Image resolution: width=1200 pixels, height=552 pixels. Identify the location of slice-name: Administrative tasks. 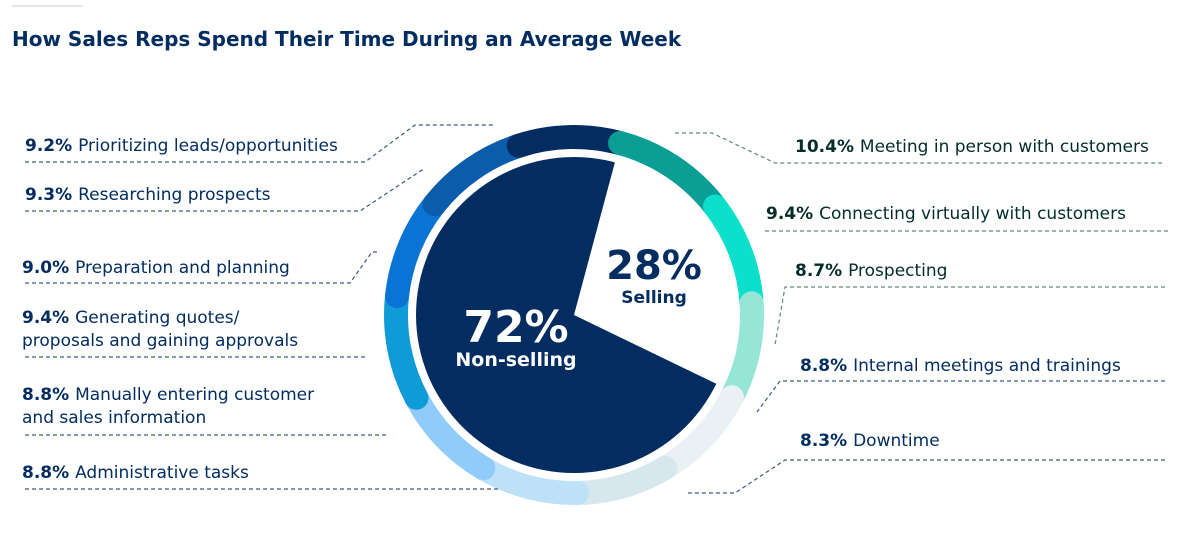
(162, 473).